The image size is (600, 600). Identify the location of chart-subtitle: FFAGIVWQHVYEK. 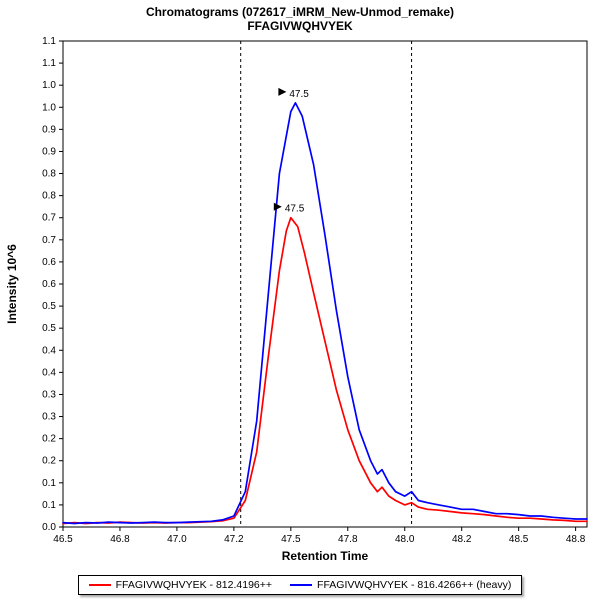
(300, 26).